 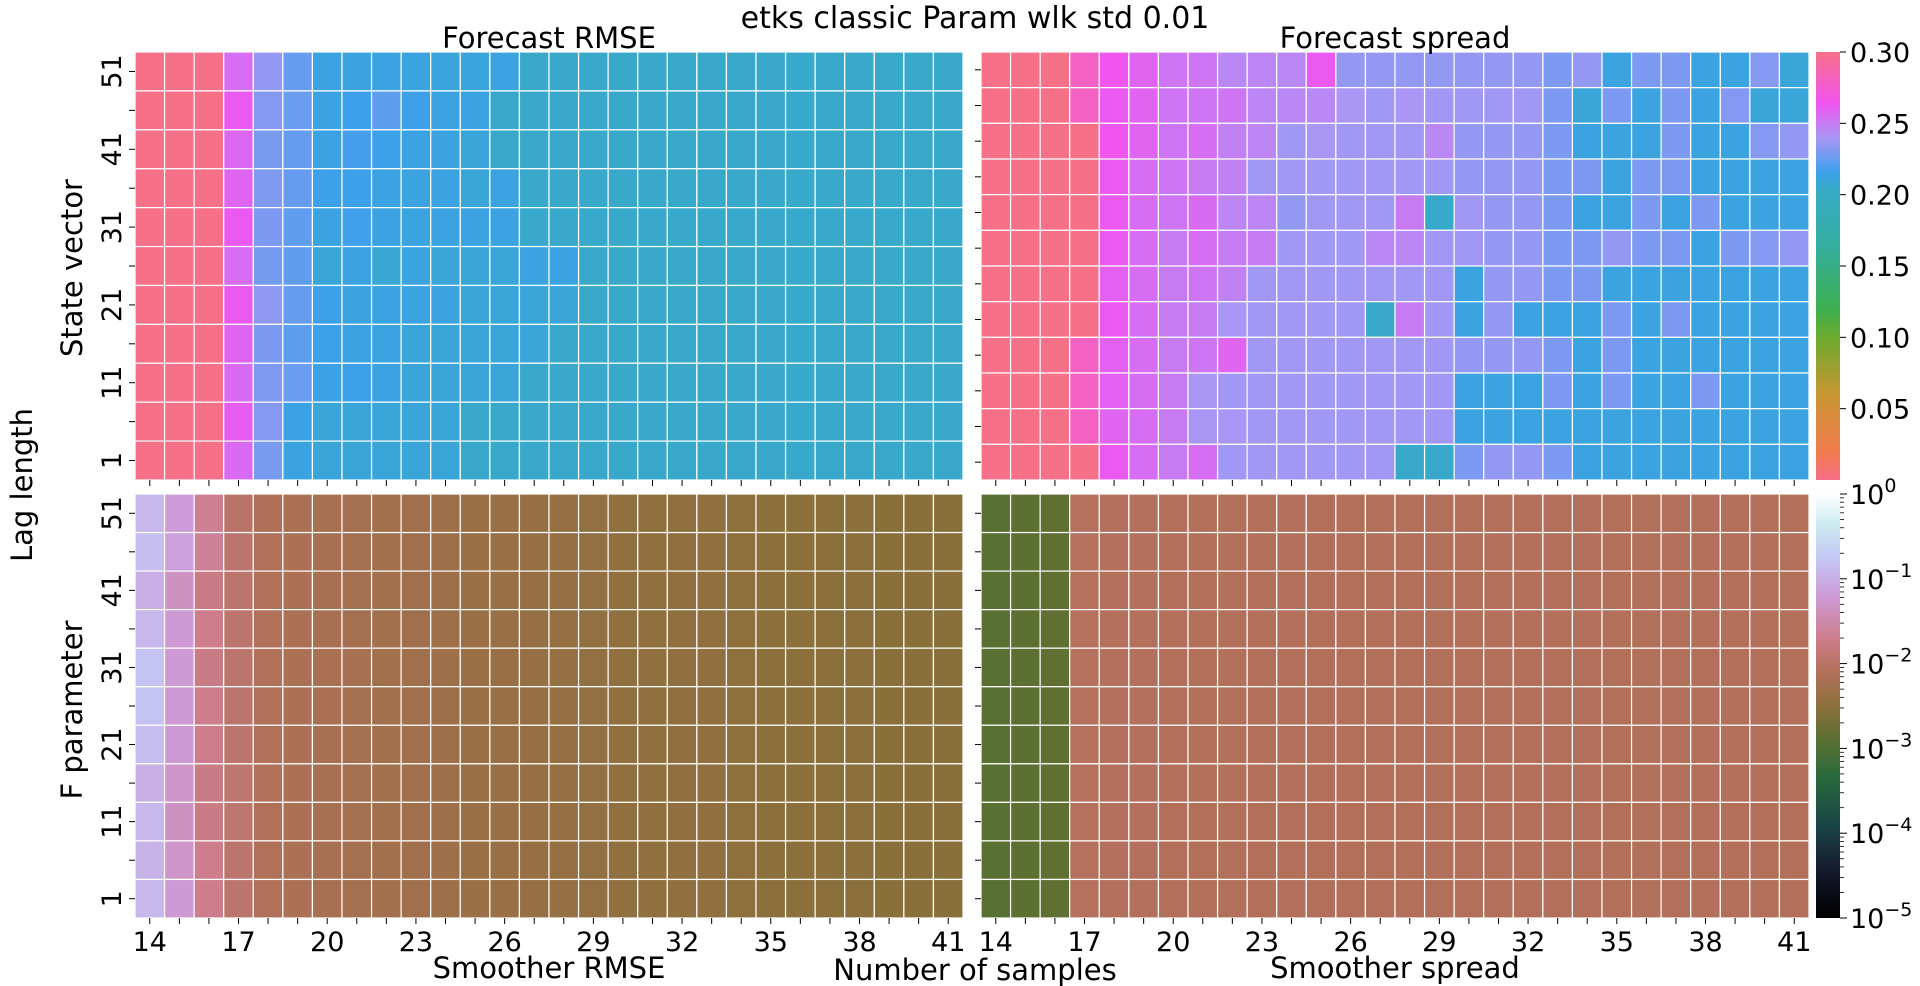 What do you see at coordinates (975, 18) in the screenshot?
I see `figure-title: etks classic Param wlk std 0.01` at bounding box center [975, 18].